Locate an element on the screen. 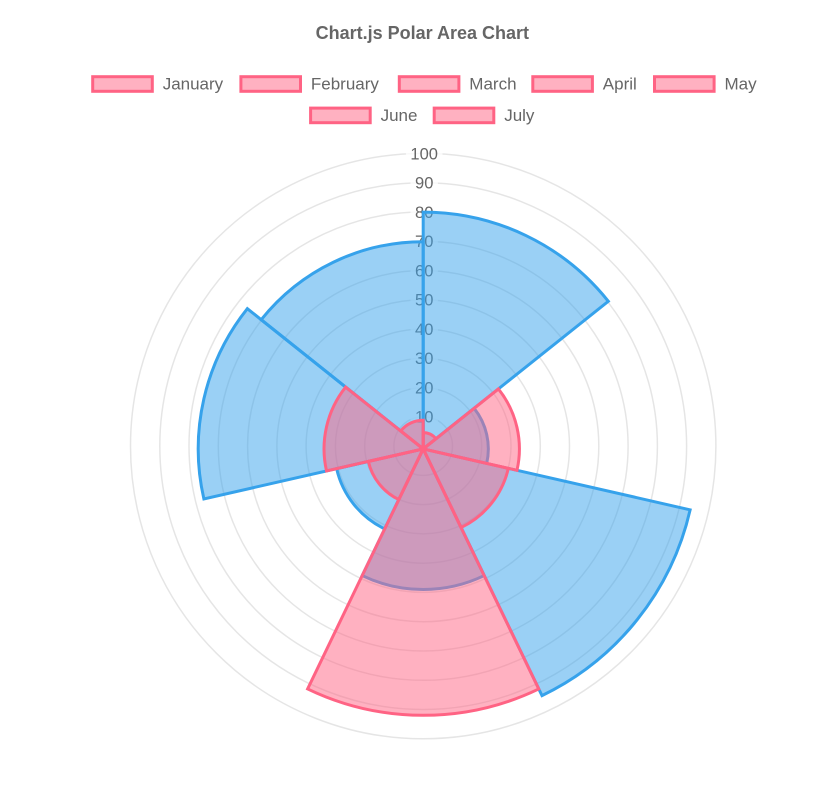 This screenshot has width=821, height=800. svg-text: Chart.js Polar Area Chart is located at coordinates (422, 33).